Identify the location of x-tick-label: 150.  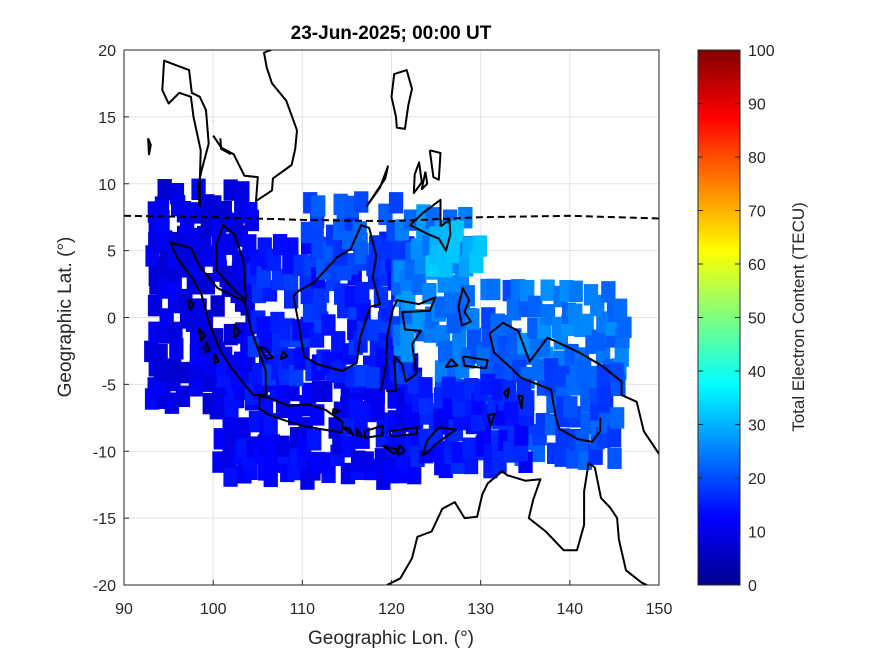
(659, 609).